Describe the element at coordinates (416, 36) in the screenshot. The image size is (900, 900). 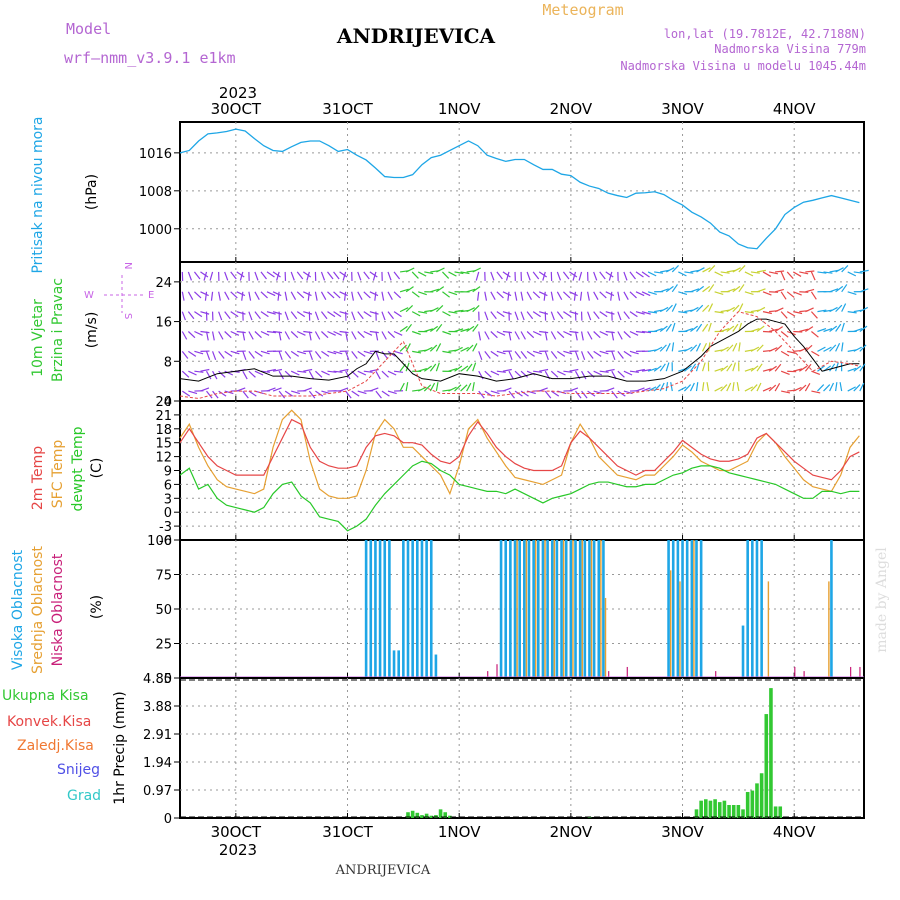
I see `station-title: ANDRIJEVICA` at that location.